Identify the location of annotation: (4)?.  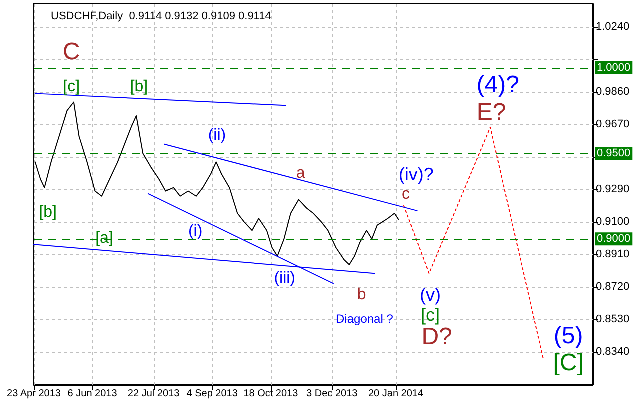
(498, 84).